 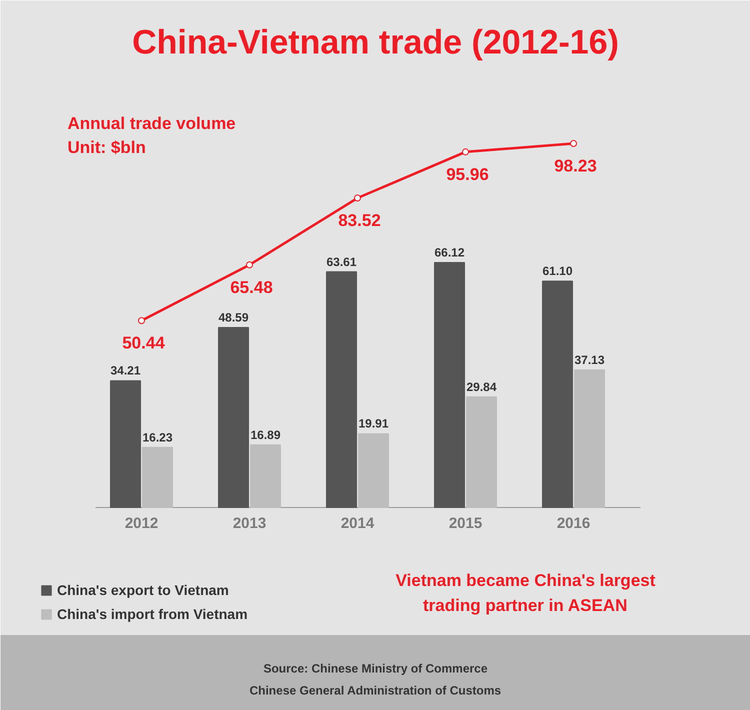 I want to click on data-label: 48.59, so click(x=233, y=317).